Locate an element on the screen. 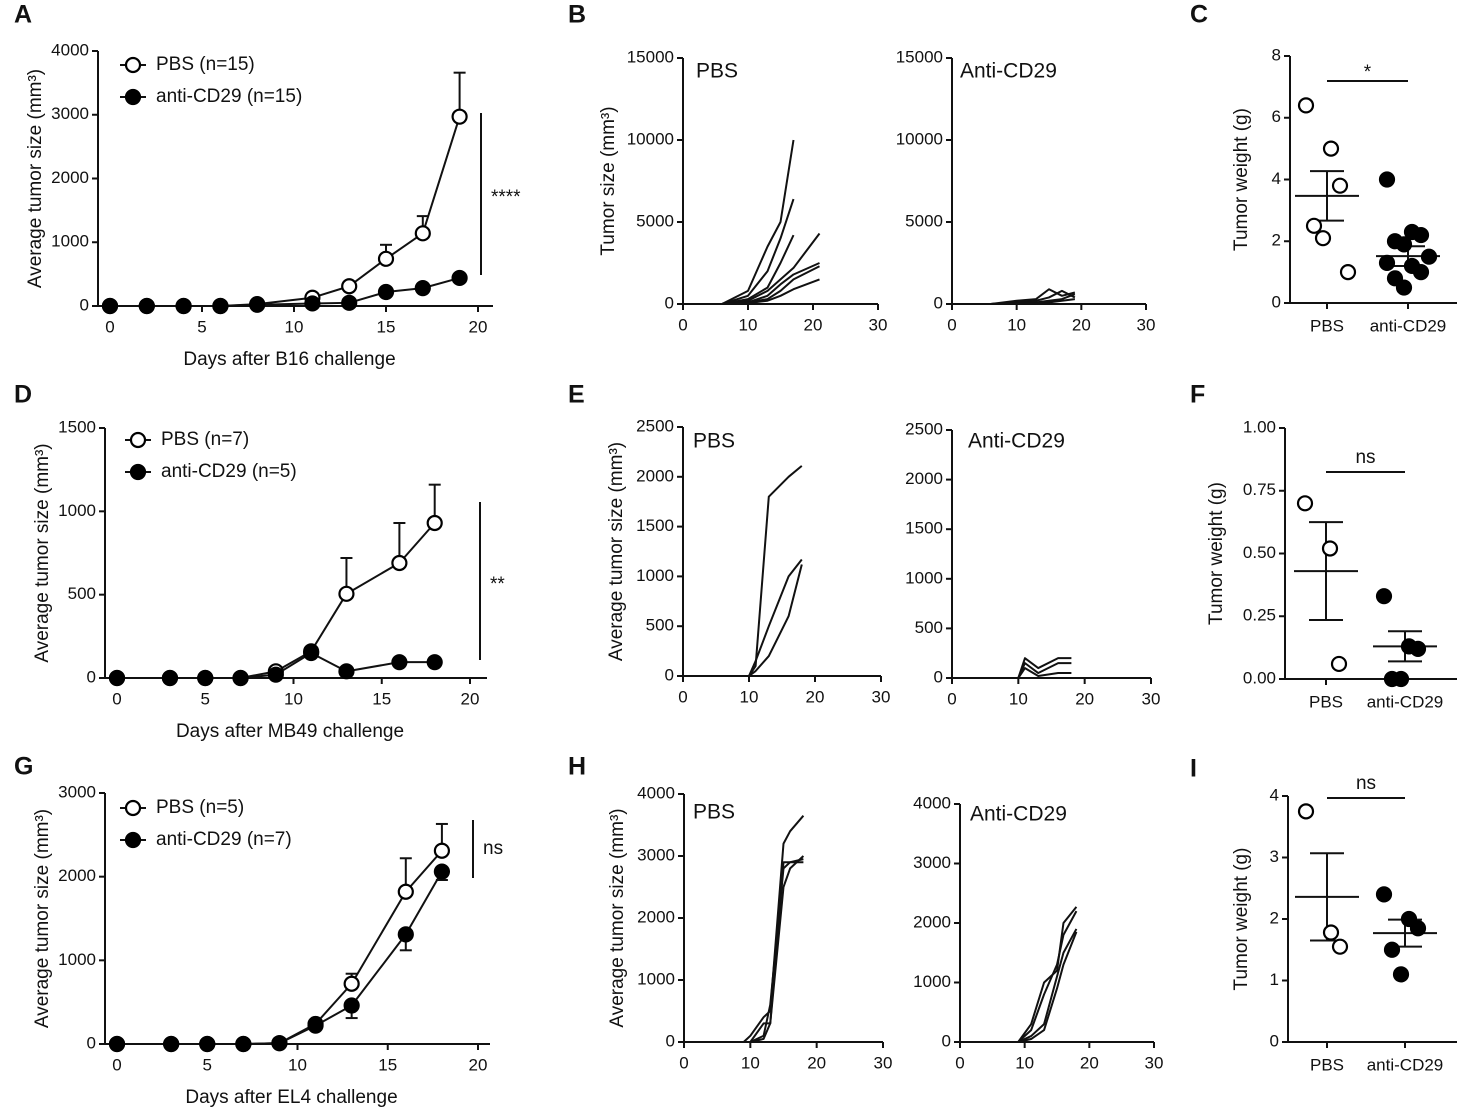  y-tick-label: 8 is located at coordinates (1276, 54).